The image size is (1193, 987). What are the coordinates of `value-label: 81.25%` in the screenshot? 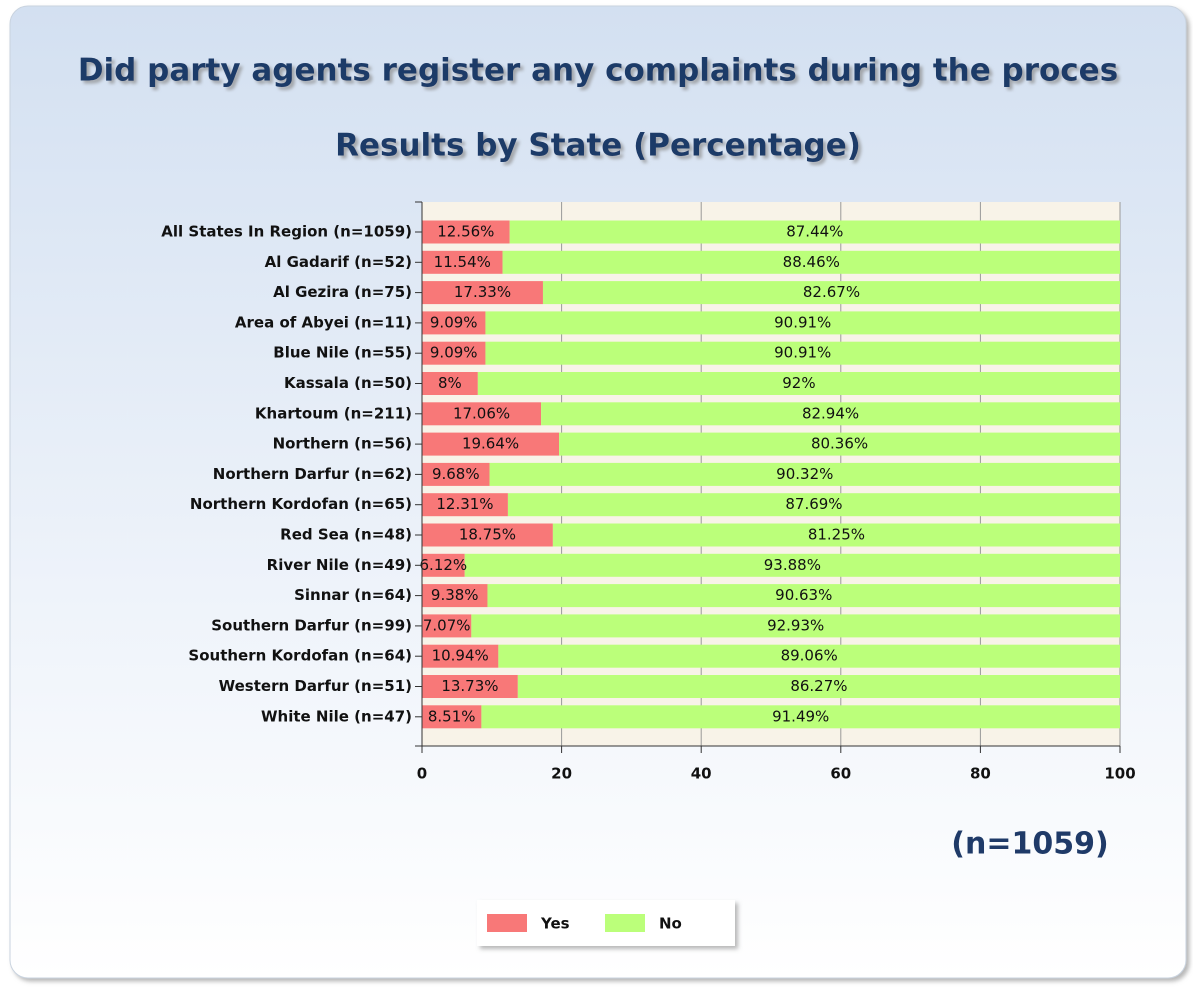 It's located at (836, 535).